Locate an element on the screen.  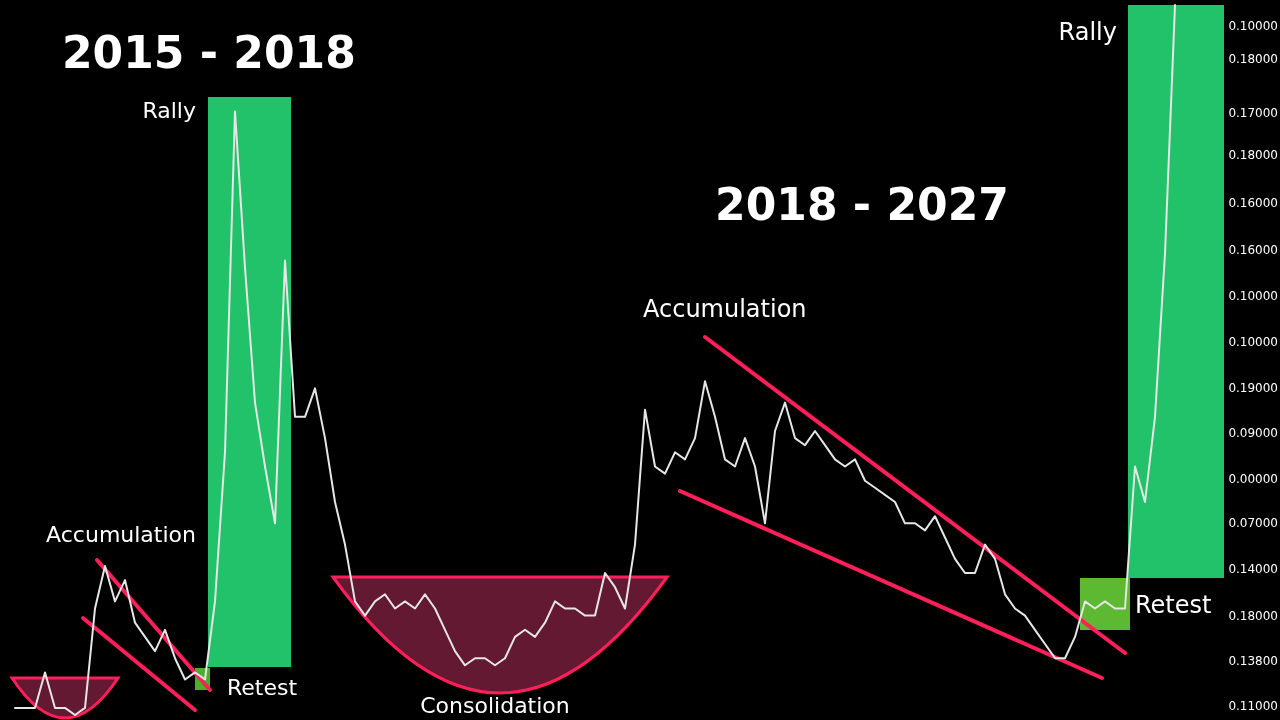
annotation: 2015 - 2018 is located at coordinates (209, 52).